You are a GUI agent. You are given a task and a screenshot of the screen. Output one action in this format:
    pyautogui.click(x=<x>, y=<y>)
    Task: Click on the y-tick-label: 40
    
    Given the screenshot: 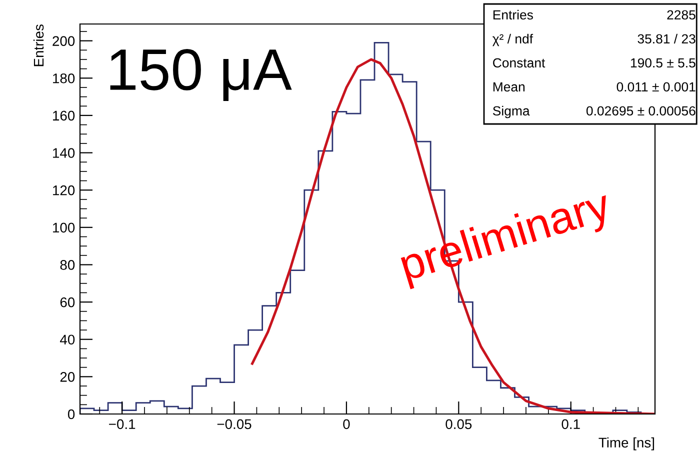 What is the action you would take?
    pyautogui.click(x=67, y=339)
    